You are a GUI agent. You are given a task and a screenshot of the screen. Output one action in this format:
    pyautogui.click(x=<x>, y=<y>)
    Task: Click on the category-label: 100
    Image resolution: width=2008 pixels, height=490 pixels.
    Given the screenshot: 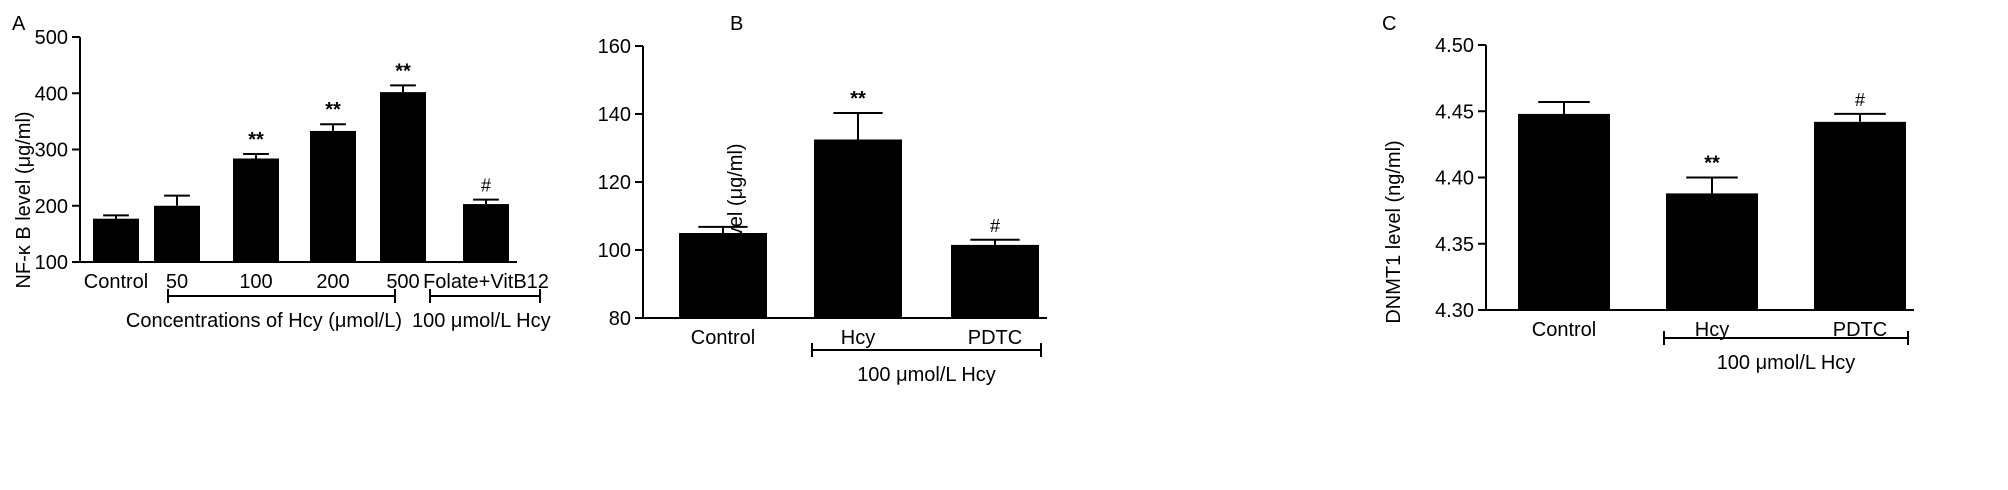 What is the action you would take?
    pyautogui.click(x=255, y=282)
    